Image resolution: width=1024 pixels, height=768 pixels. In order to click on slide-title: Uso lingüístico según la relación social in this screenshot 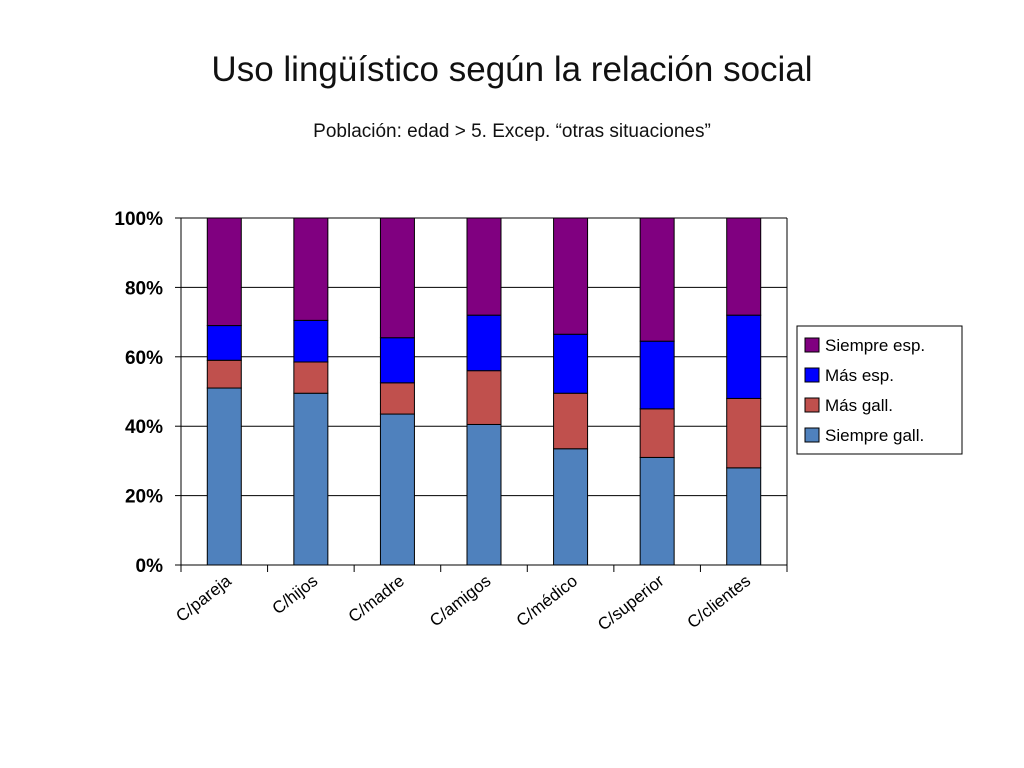, I will do `click(512, 69)`.